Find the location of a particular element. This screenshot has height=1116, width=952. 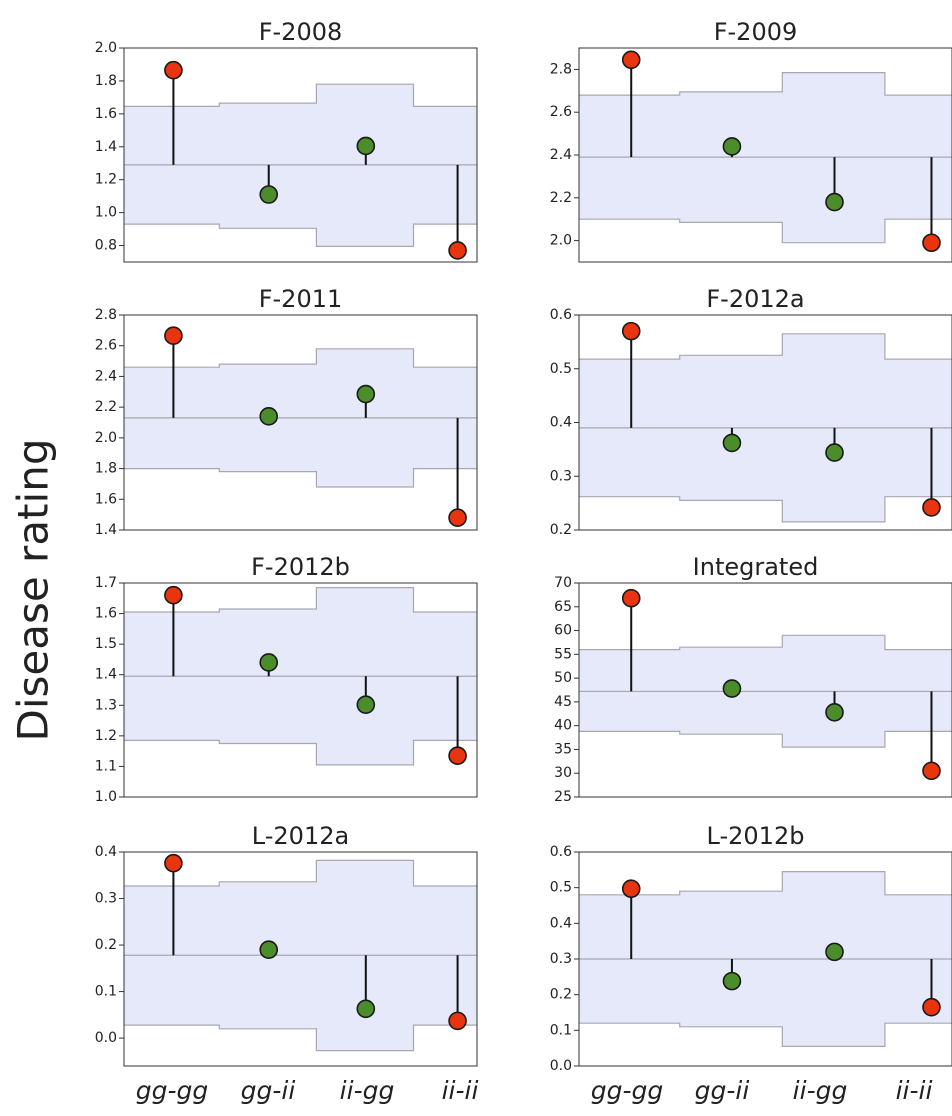

y-tick-label: 0.1 is located at coordinates (106, 992).